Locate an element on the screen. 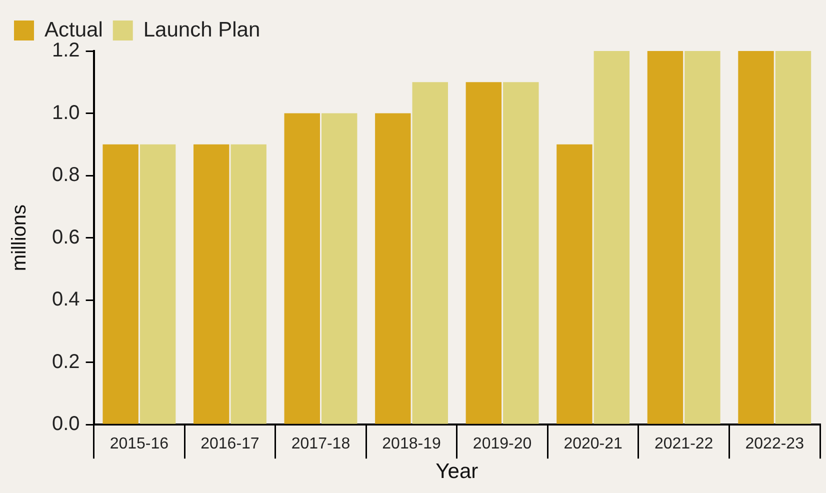  x-tick-label: 2017-18 is located at coordinates (320, 444).